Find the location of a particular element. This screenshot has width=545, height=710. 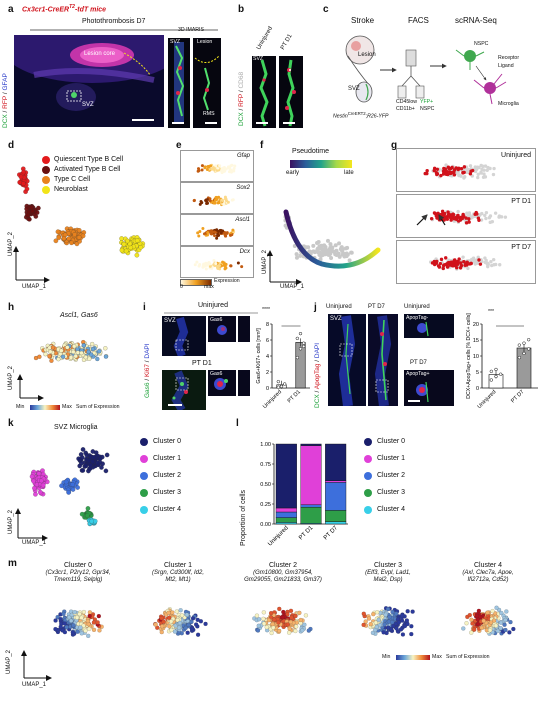

d-legend-swatch is located at coordinates (46, 160).